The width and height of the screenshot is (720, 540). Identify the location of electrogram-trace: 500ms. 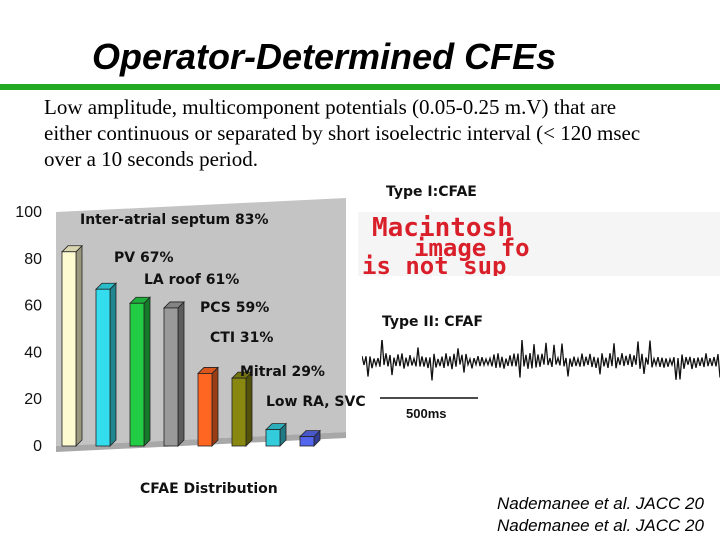
(541, 380).